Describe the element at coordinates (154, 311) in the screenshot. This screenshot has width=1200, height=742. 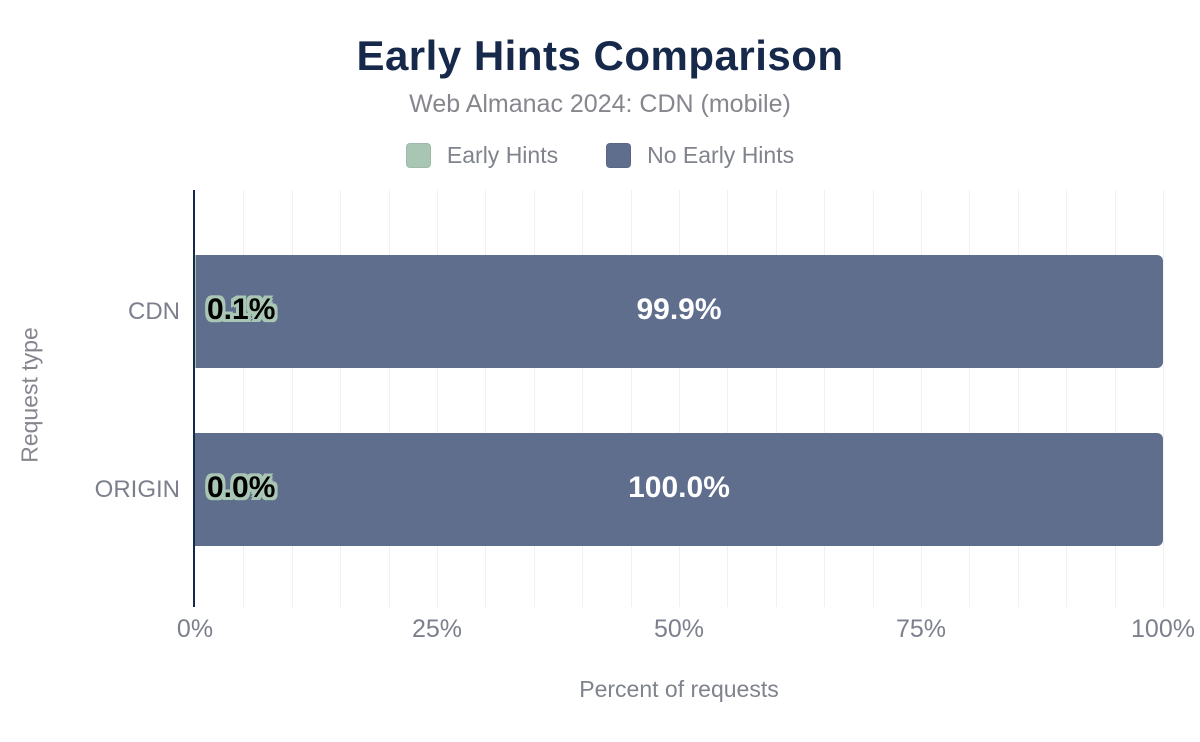
I see `category-label-cdn: CDN` at that location.